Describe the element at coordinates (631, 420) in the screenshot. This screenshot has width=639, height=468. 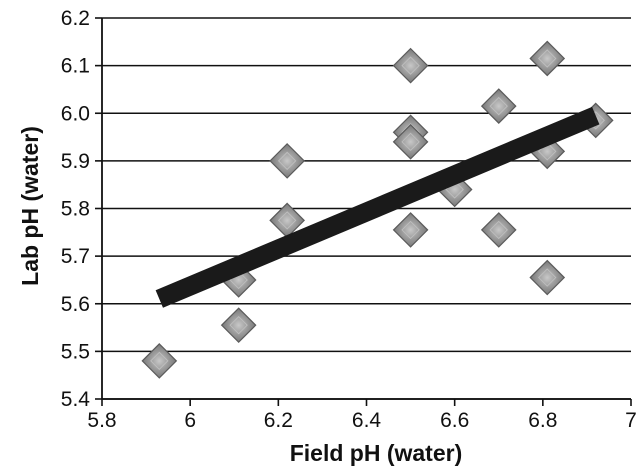
I see `x-tick-label: 7` at that location.